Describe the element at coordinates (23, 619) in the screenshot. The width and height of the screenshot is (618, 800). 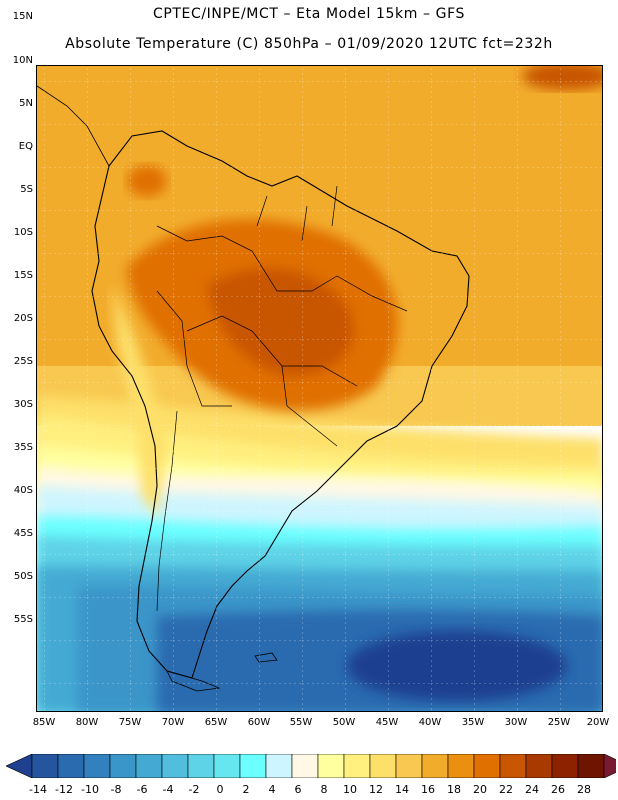
I see `lat-label: 55S` at that location.